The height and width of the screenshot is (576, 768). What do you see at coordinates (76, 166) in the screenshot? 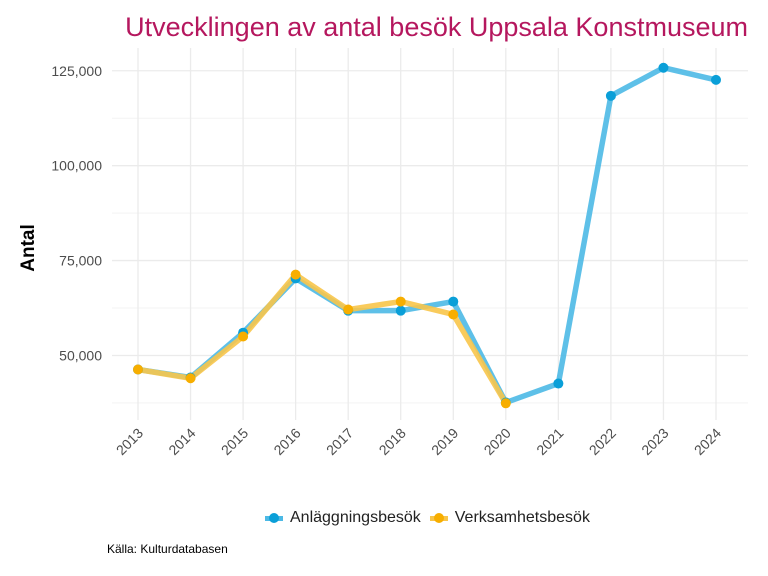
I see `y-tick-label: 100,000` at bounding box center [76, 166].